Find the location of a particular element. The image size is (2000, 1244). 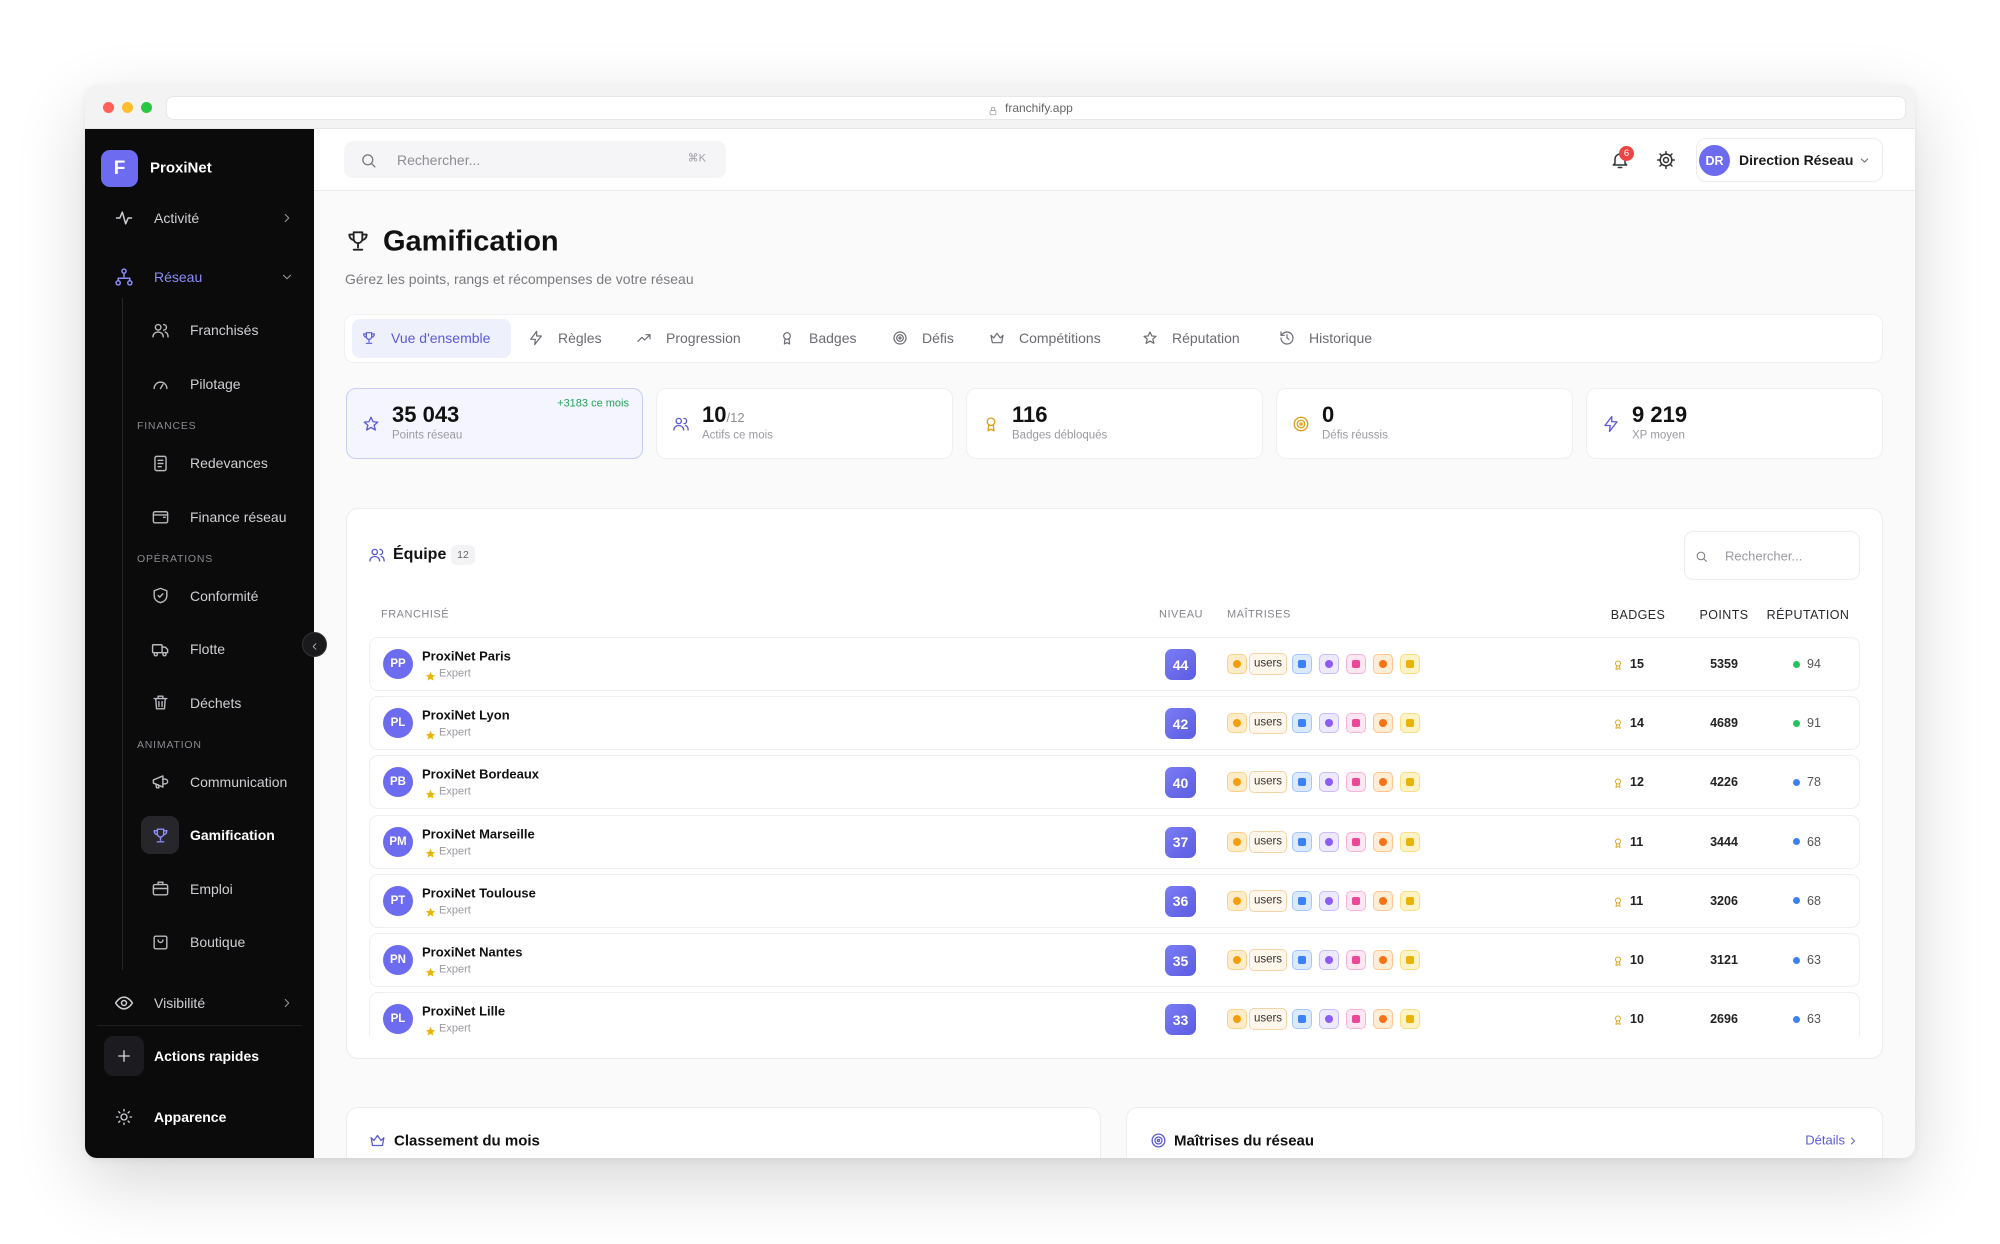

row-name: ProxiNet Nantes is located at coordinates (472, 952).